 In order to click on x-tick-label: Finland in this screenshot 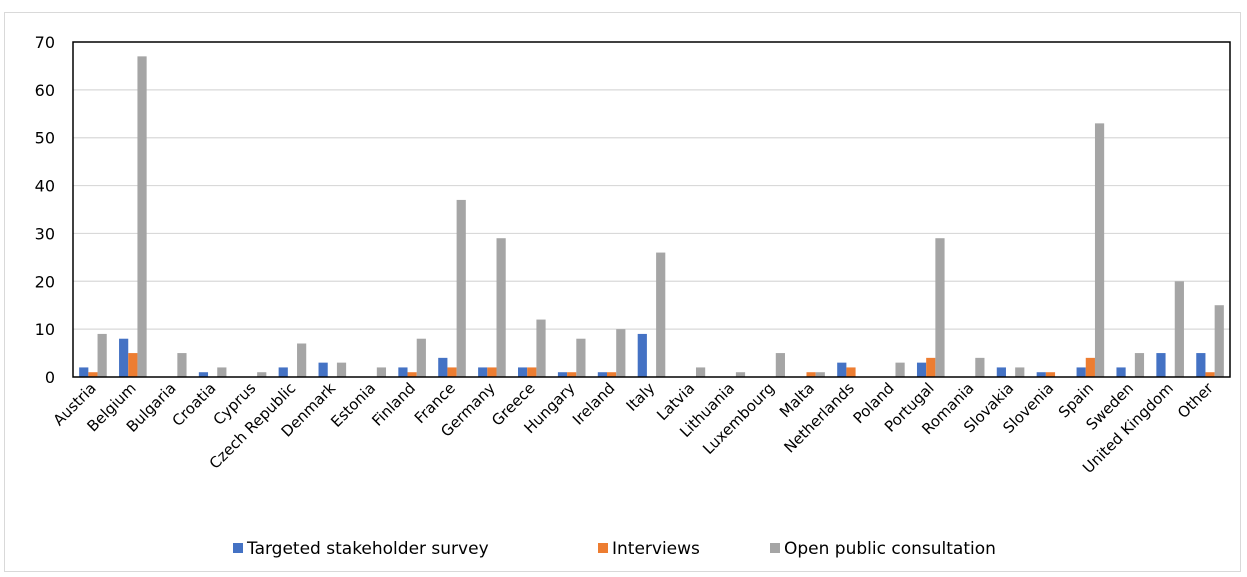, I will do `click(393, 404)`.